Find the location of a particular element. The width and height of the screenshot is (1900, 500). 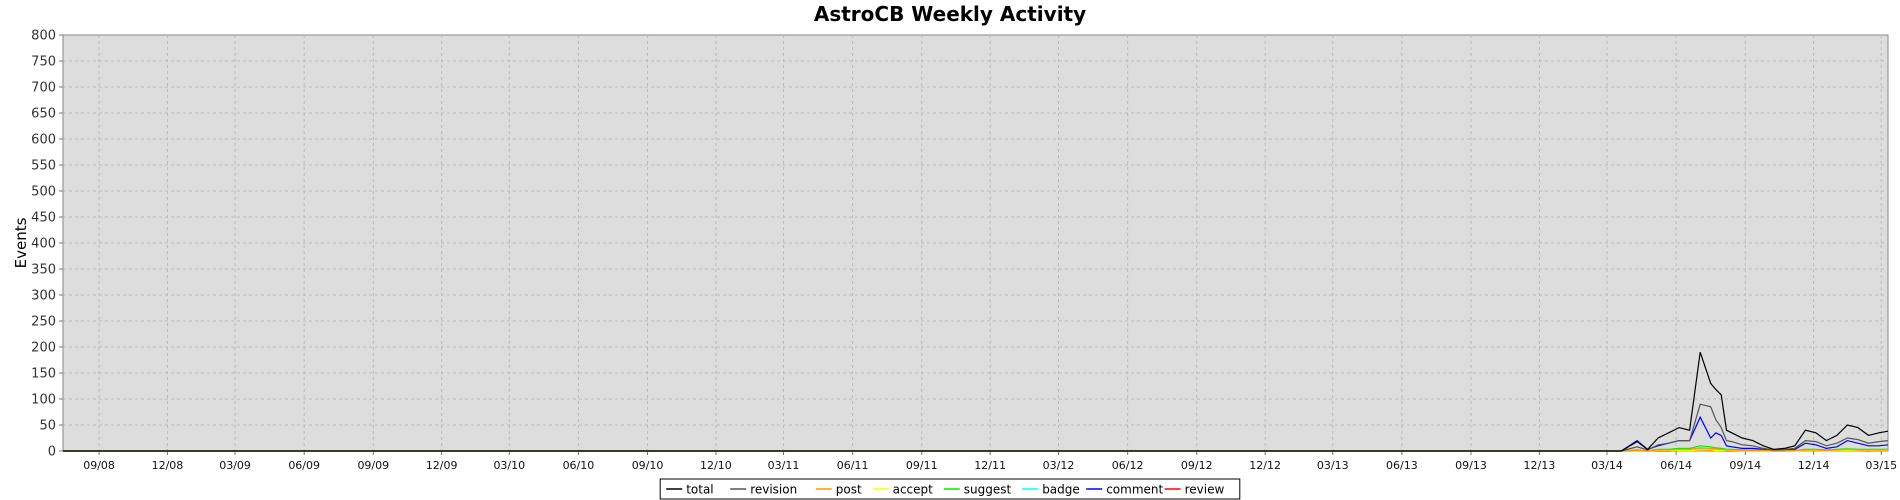

x-tick-label: 09/14 is located at coordinates (1745, 465).